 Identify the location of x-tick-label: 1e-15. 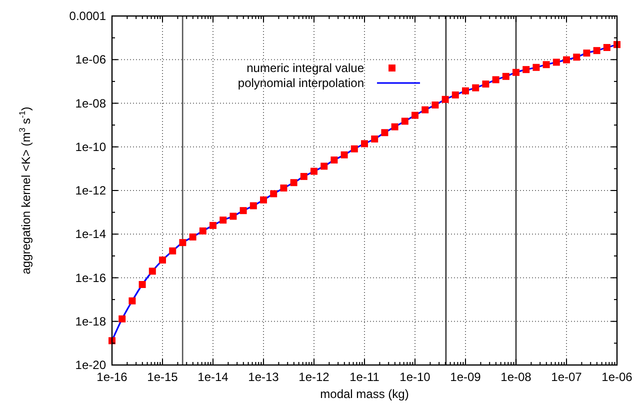
(162, 377).